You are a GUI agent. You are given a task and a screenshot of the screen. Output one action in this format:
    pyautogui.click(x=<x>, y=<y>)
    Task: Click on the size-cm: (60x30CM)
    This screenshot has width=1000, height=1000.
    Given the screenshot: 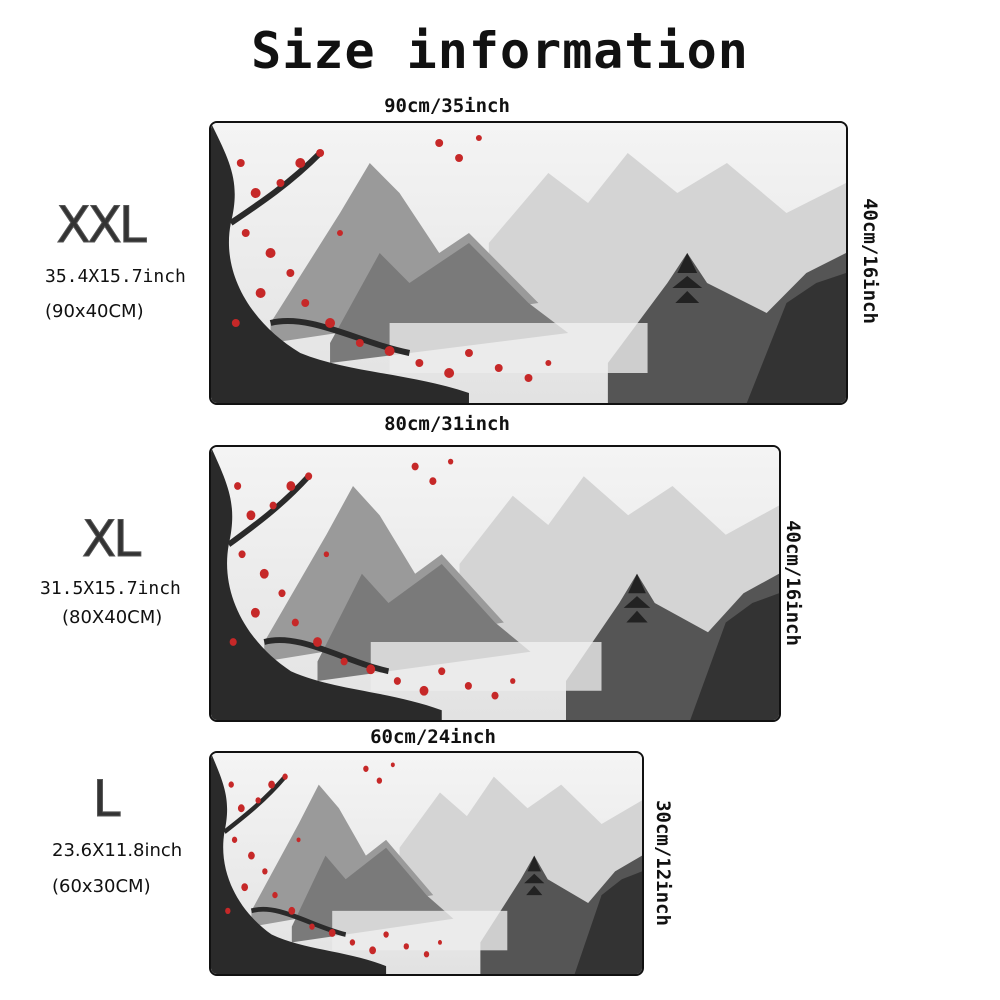 What is the action you would take?
    pyautogui.click(x=101, y=886)
    